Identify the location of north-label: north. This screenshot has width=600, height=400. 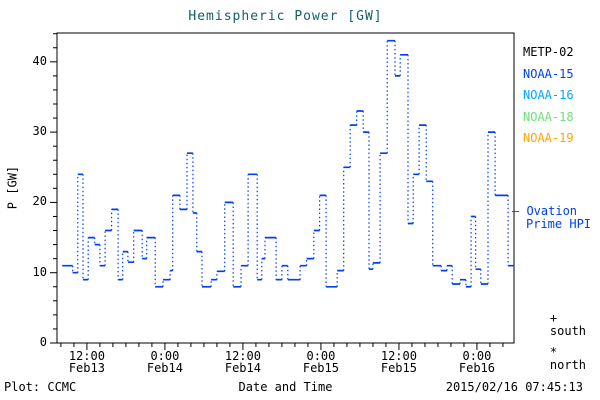
(568, 365).